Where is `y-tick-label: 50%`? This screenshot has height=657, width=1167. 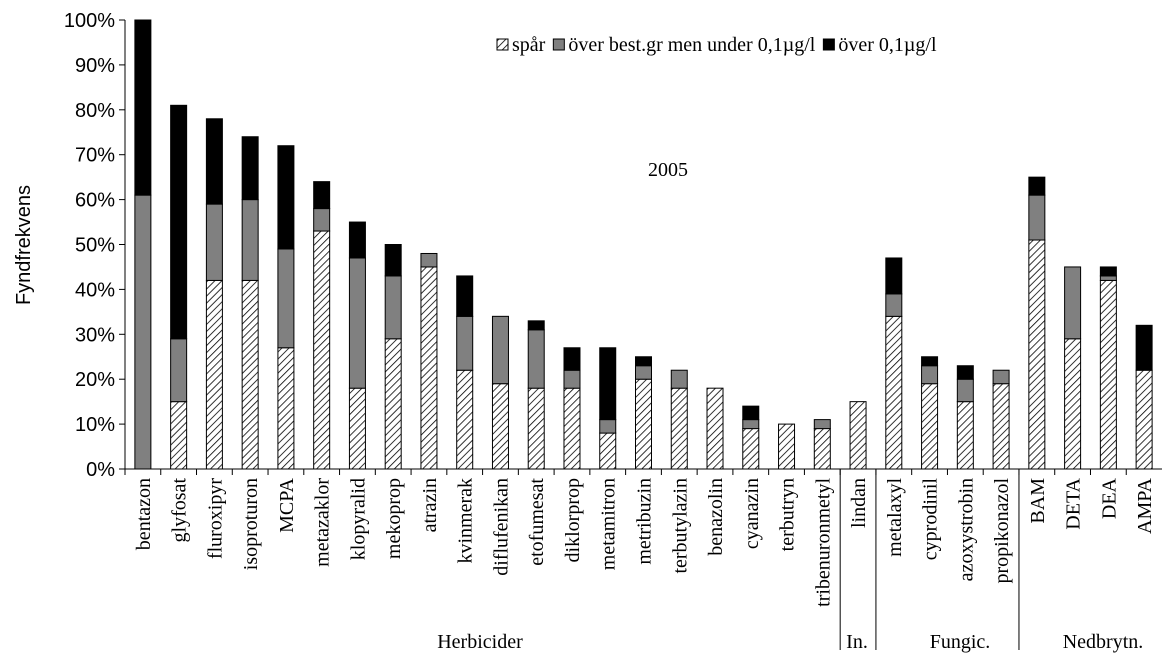
y-tick-label: 50% is located at coordinates (95, 246).